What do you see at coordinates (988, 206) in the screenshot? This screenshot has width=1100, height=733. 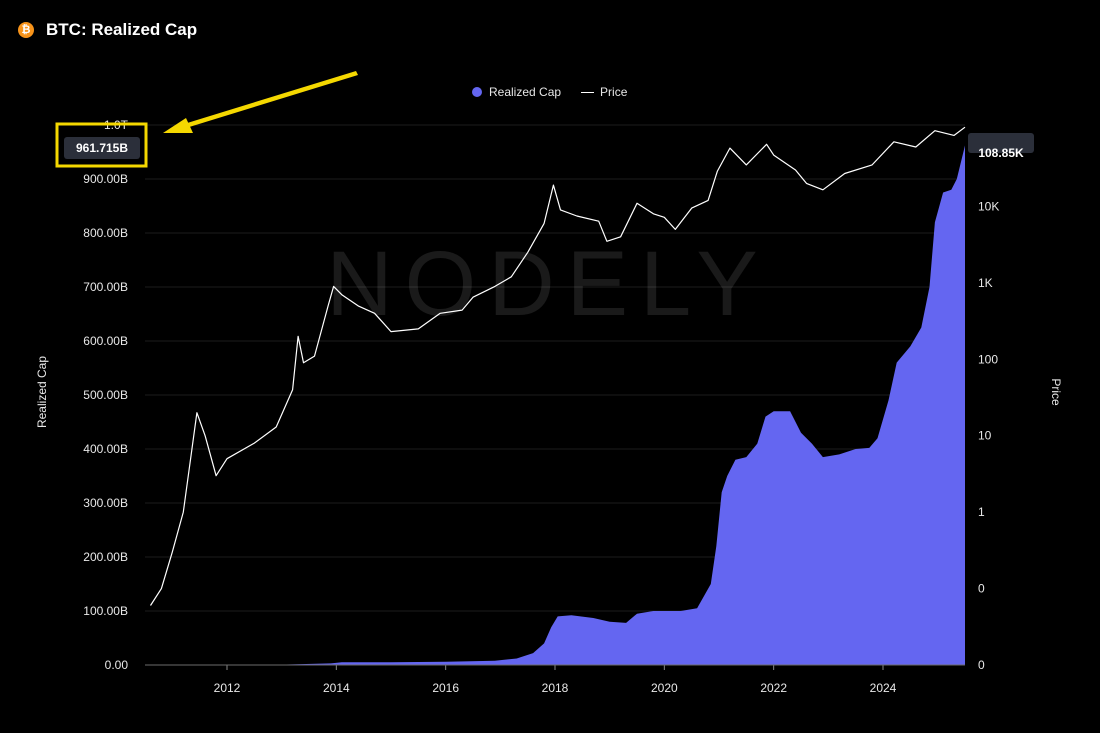 I see `y-right-tick-label: 10K` at bounding box center [988, 206].